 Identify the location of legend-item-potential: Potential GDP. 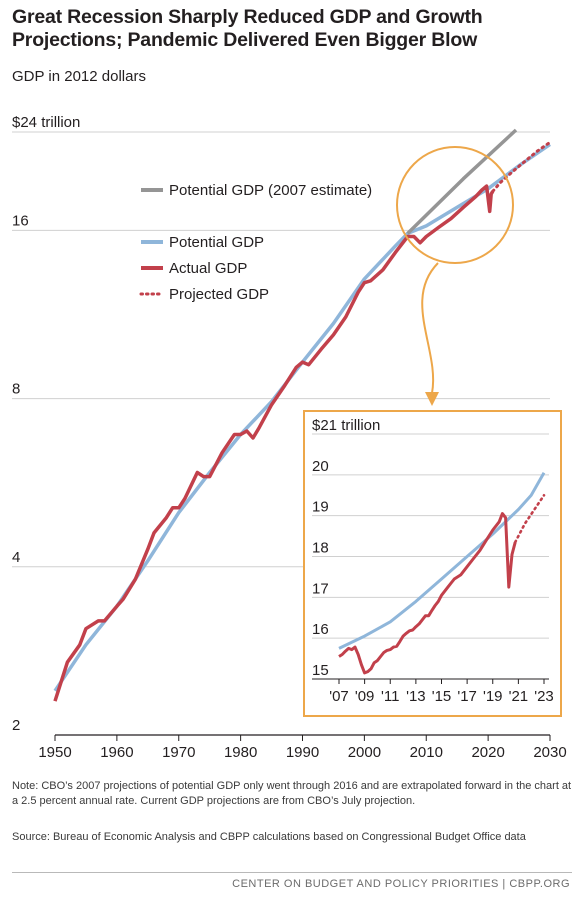
(202, 242).